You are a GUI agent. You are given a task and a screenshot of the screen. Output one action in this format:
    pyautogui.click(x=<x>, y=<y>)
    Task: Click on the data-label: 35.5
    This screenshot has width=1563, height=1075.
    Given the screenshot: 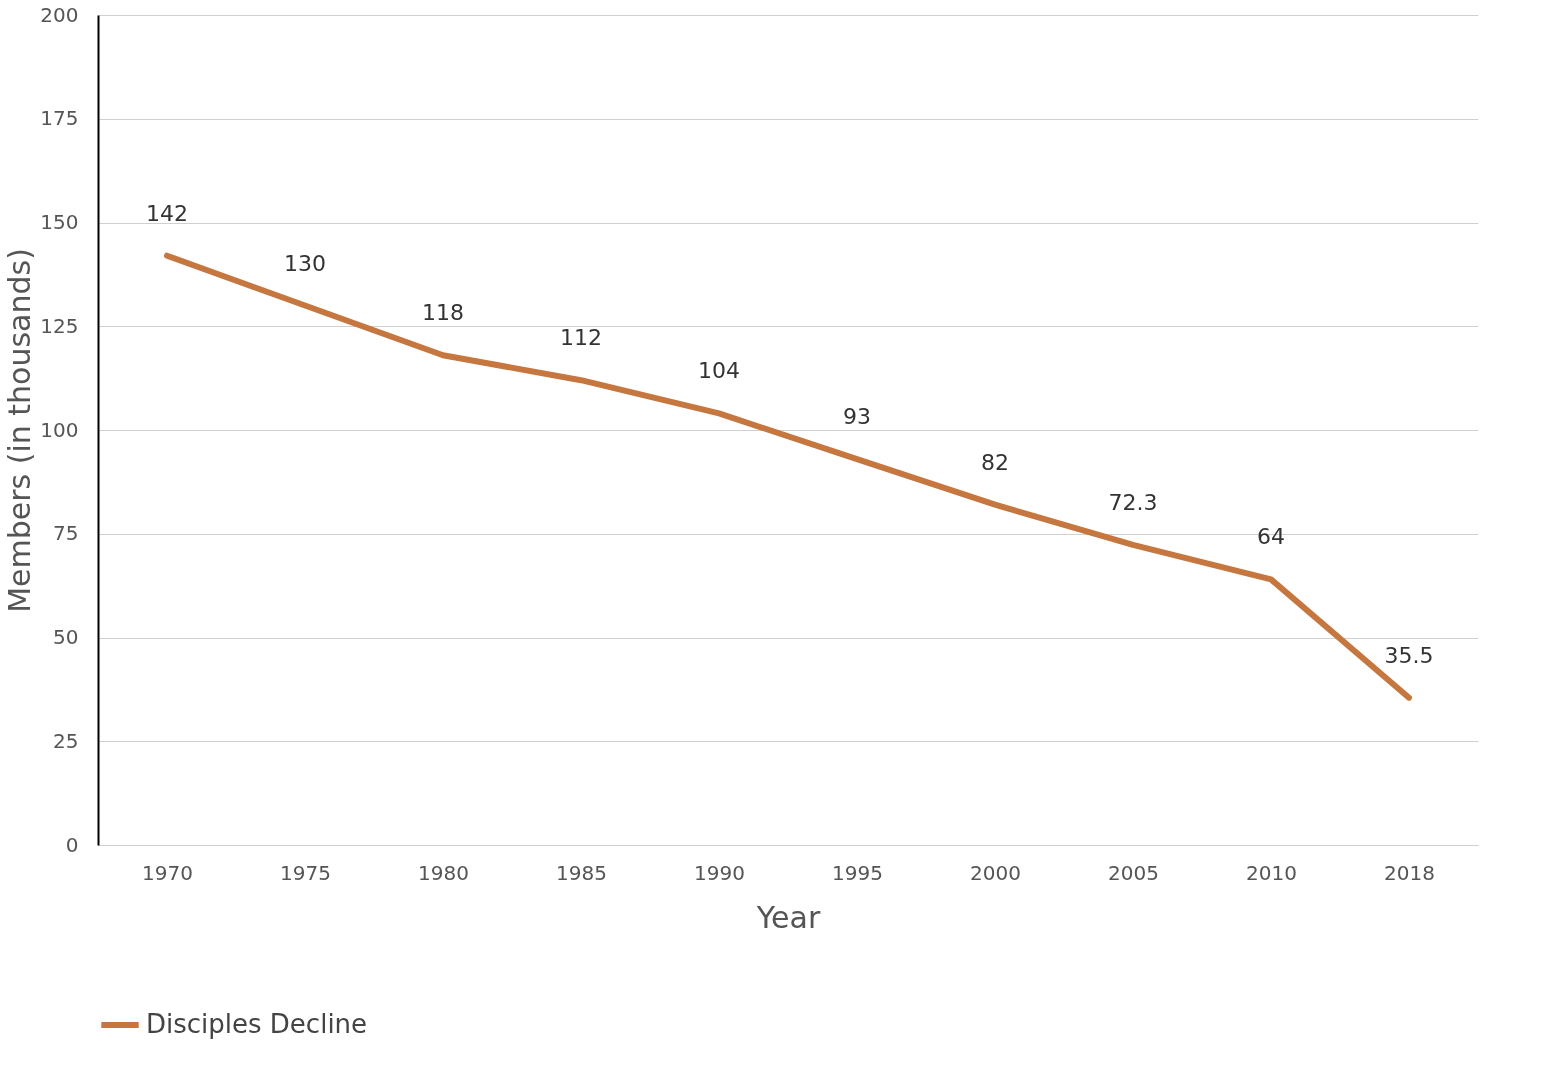 What is the action you would take?
    pyautogui.click(x=1409, y=655)
    